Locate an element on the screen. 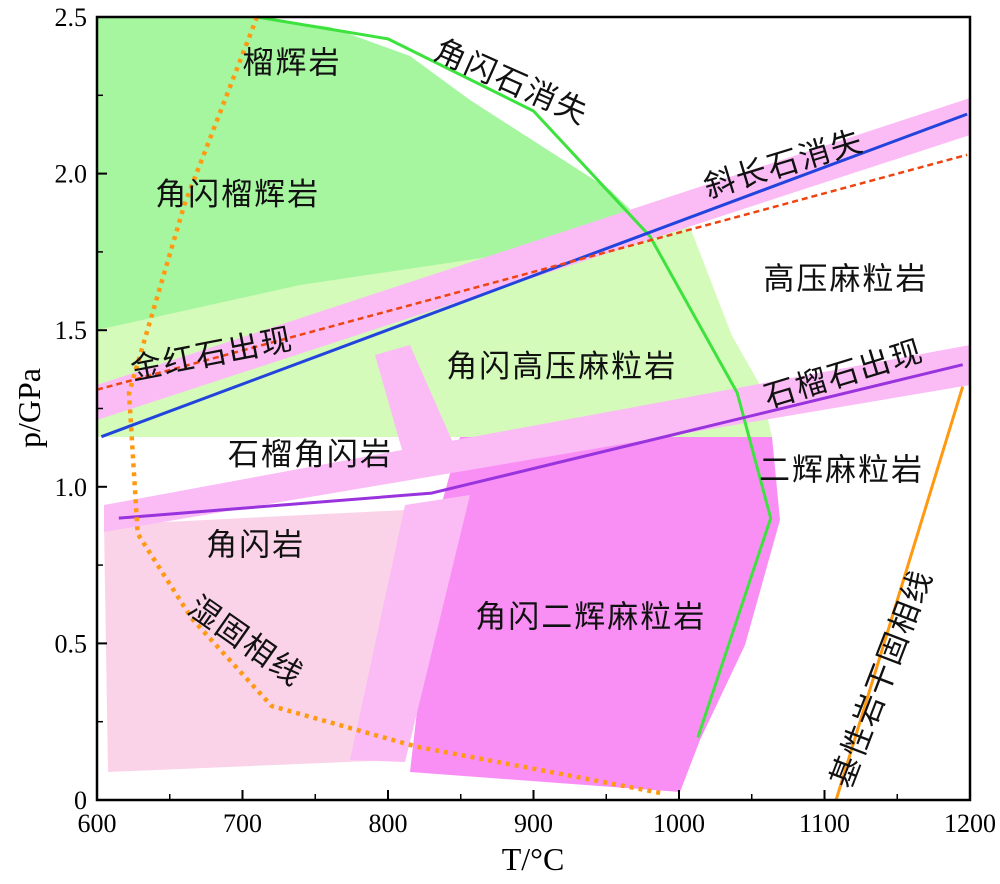 The image size is (1000, 884). region-label-3: 高压麻粒岩 is located at coordinates (845, 280).